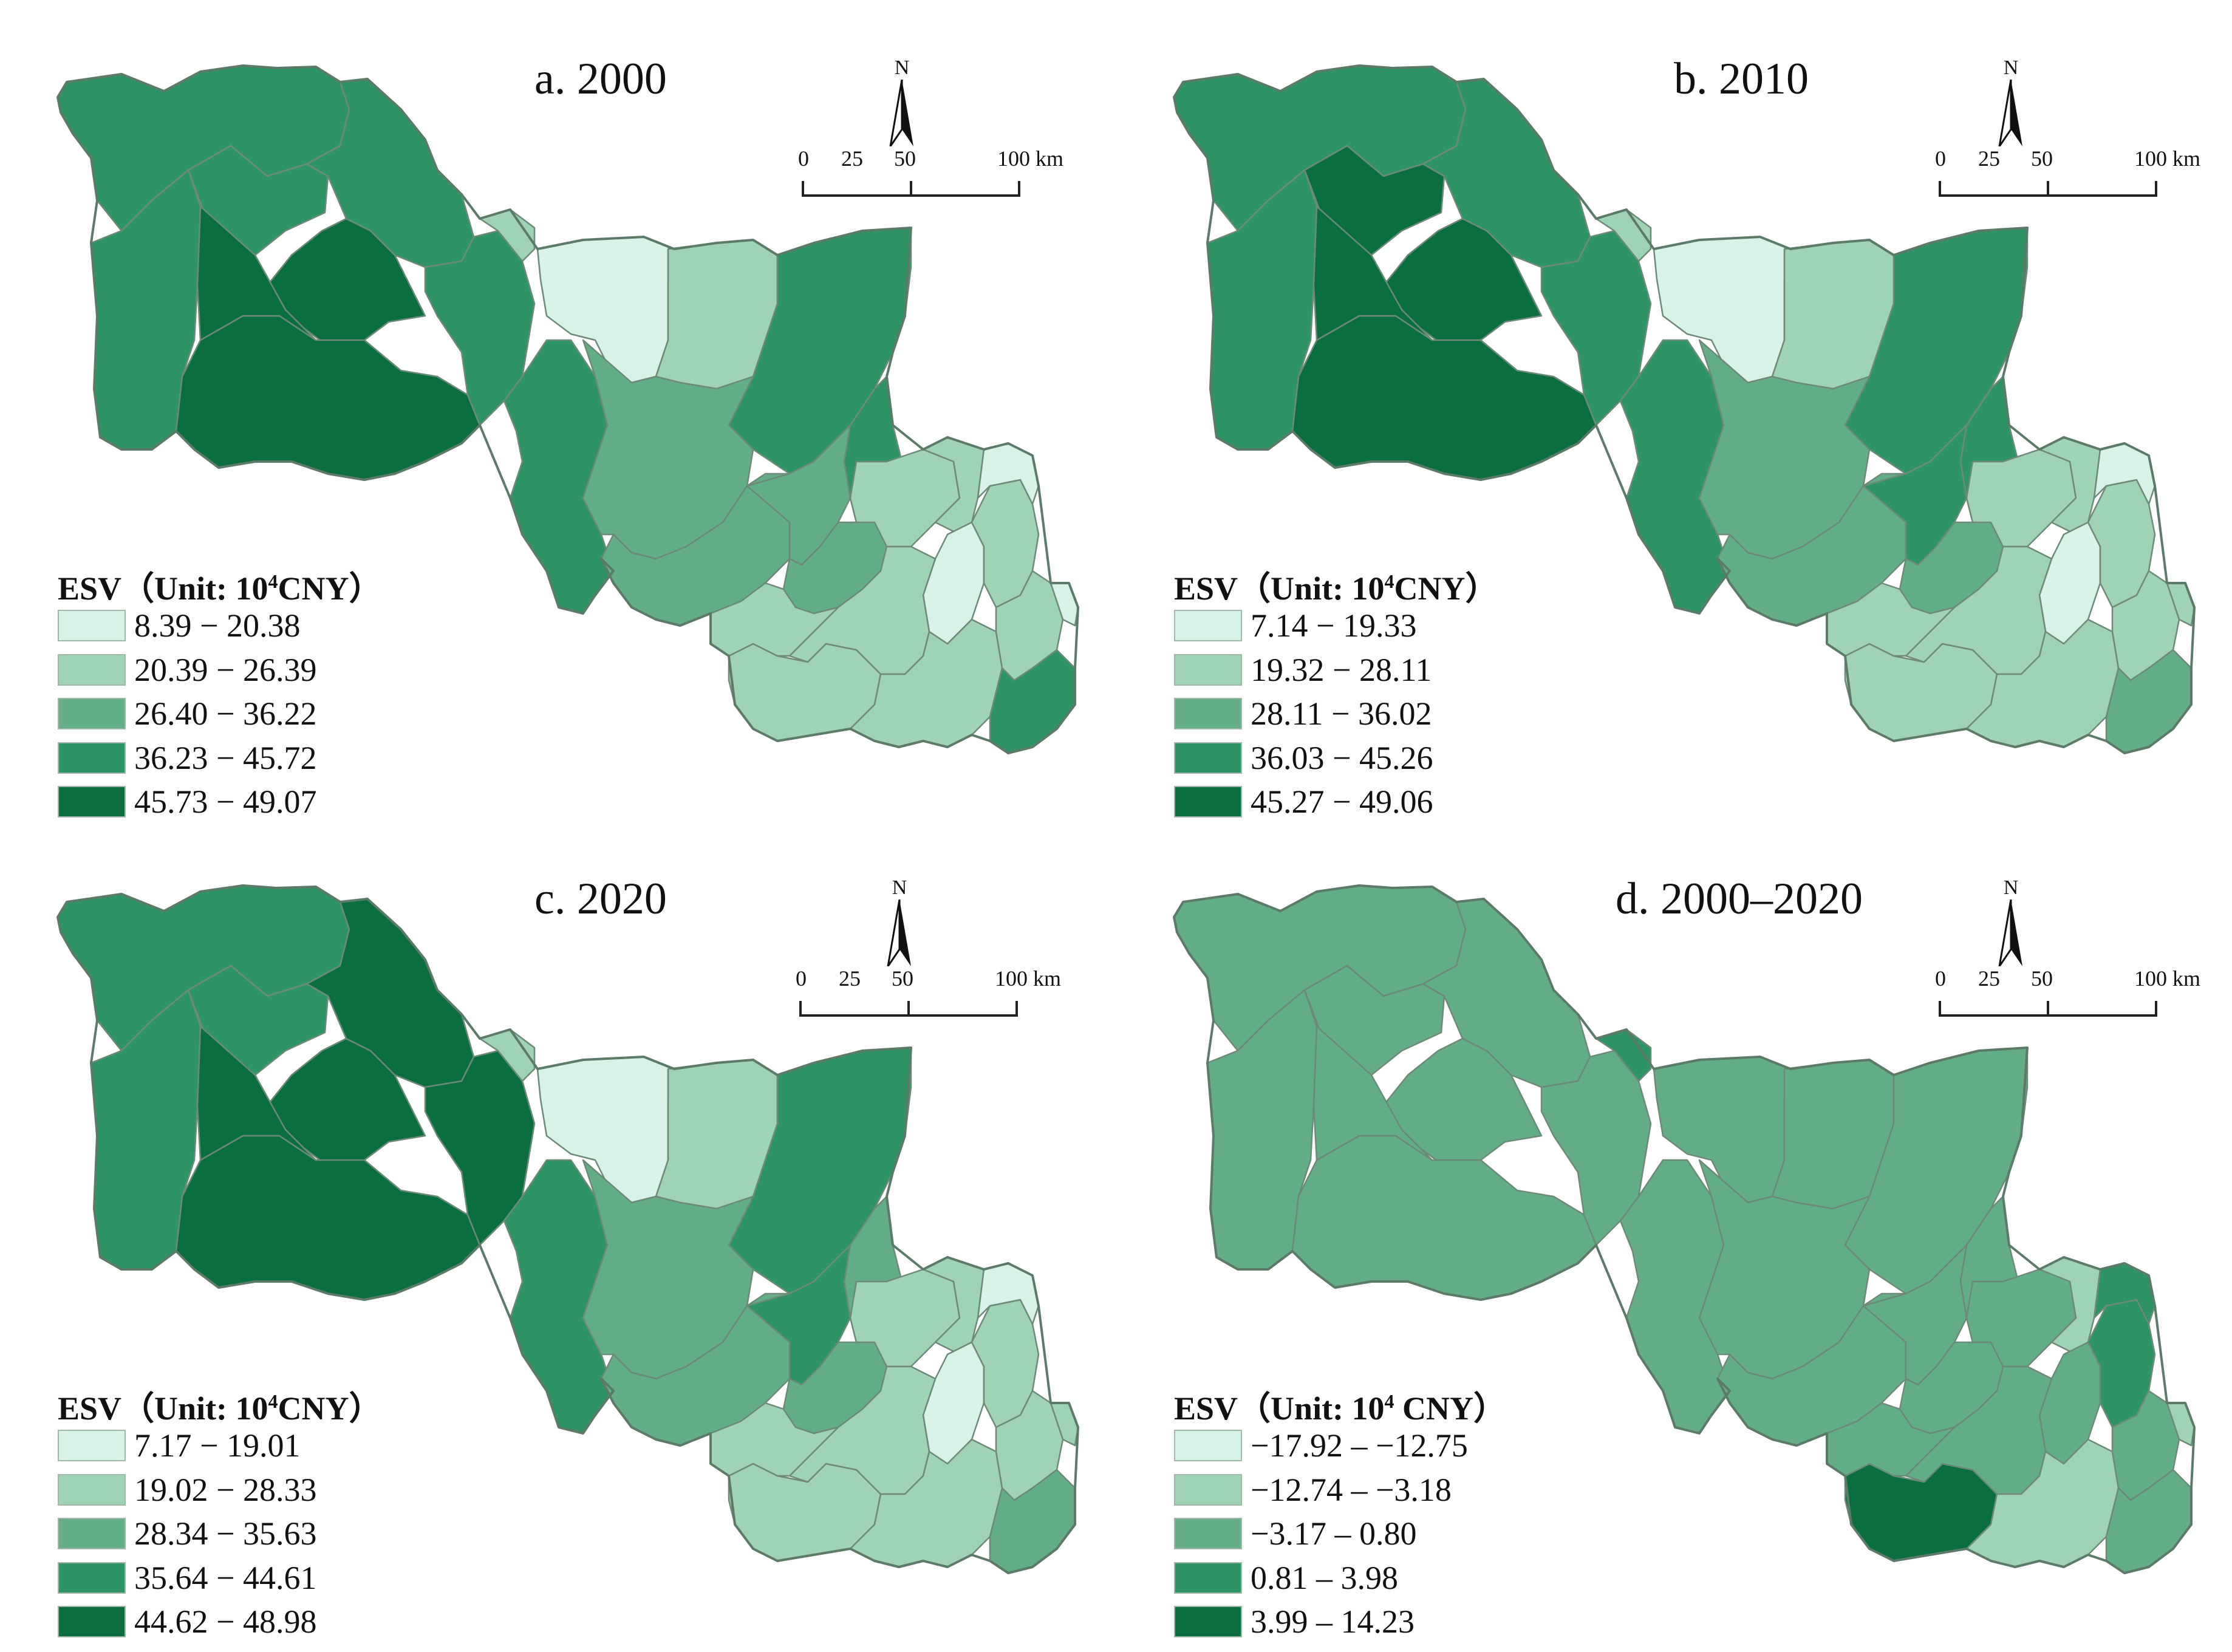 This screenshot has width=2232, height=1652. I want to click on legend-item-5: 44.62 − 48.98, so click(220, 1622).